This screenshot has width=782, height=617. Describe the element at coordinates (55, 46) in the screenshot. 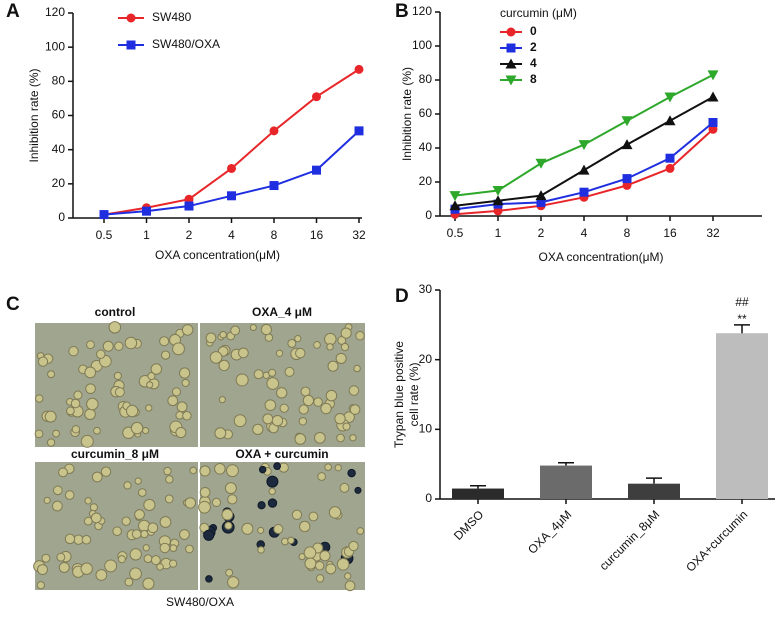

I see `y-tick-label: 100` at that location.